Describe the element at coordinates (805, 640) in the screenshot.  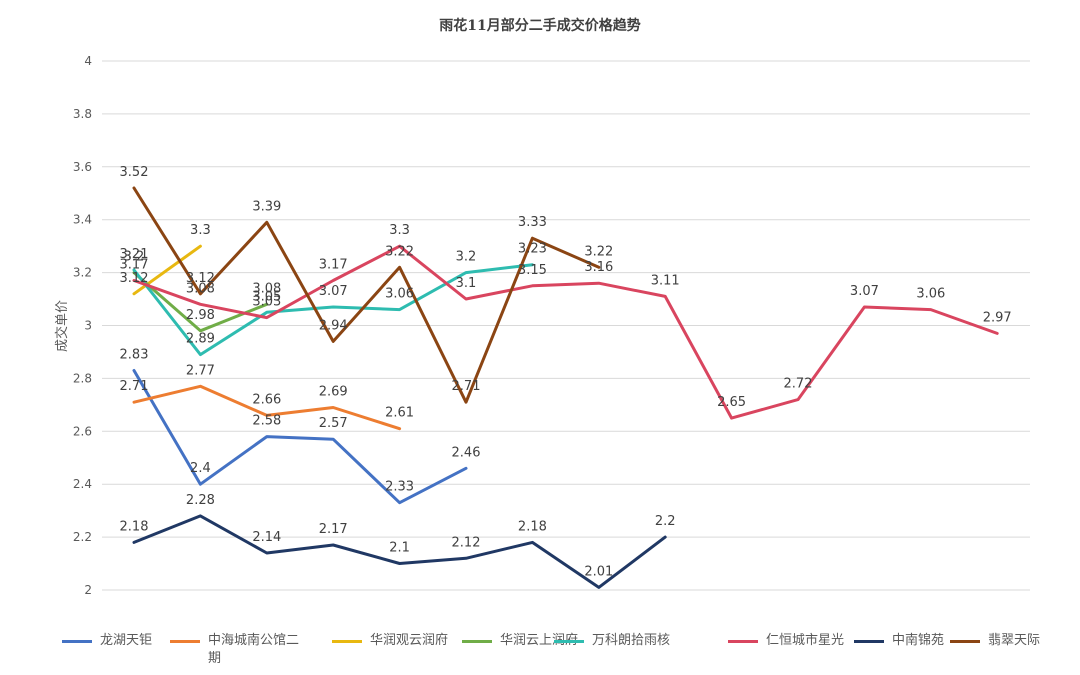
I see `legend-label: 仁恒城市星光` at that location.